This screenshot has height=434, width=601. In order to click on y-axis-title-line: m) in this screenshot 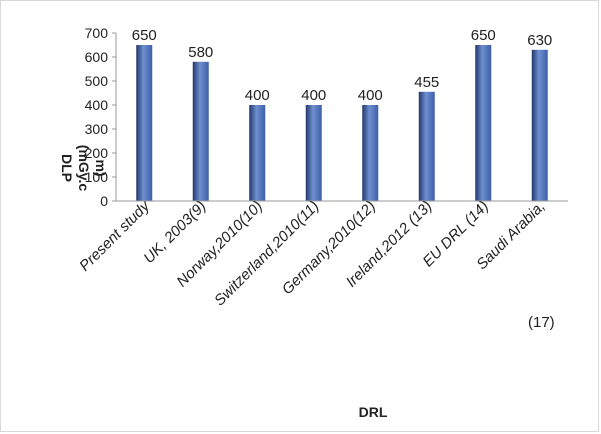, I will do `click(101, 167)`.